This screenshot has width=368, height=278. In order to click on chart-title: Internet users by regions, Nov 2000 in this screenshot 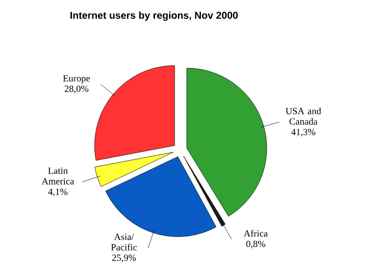, I will do `click(154, 16)`.